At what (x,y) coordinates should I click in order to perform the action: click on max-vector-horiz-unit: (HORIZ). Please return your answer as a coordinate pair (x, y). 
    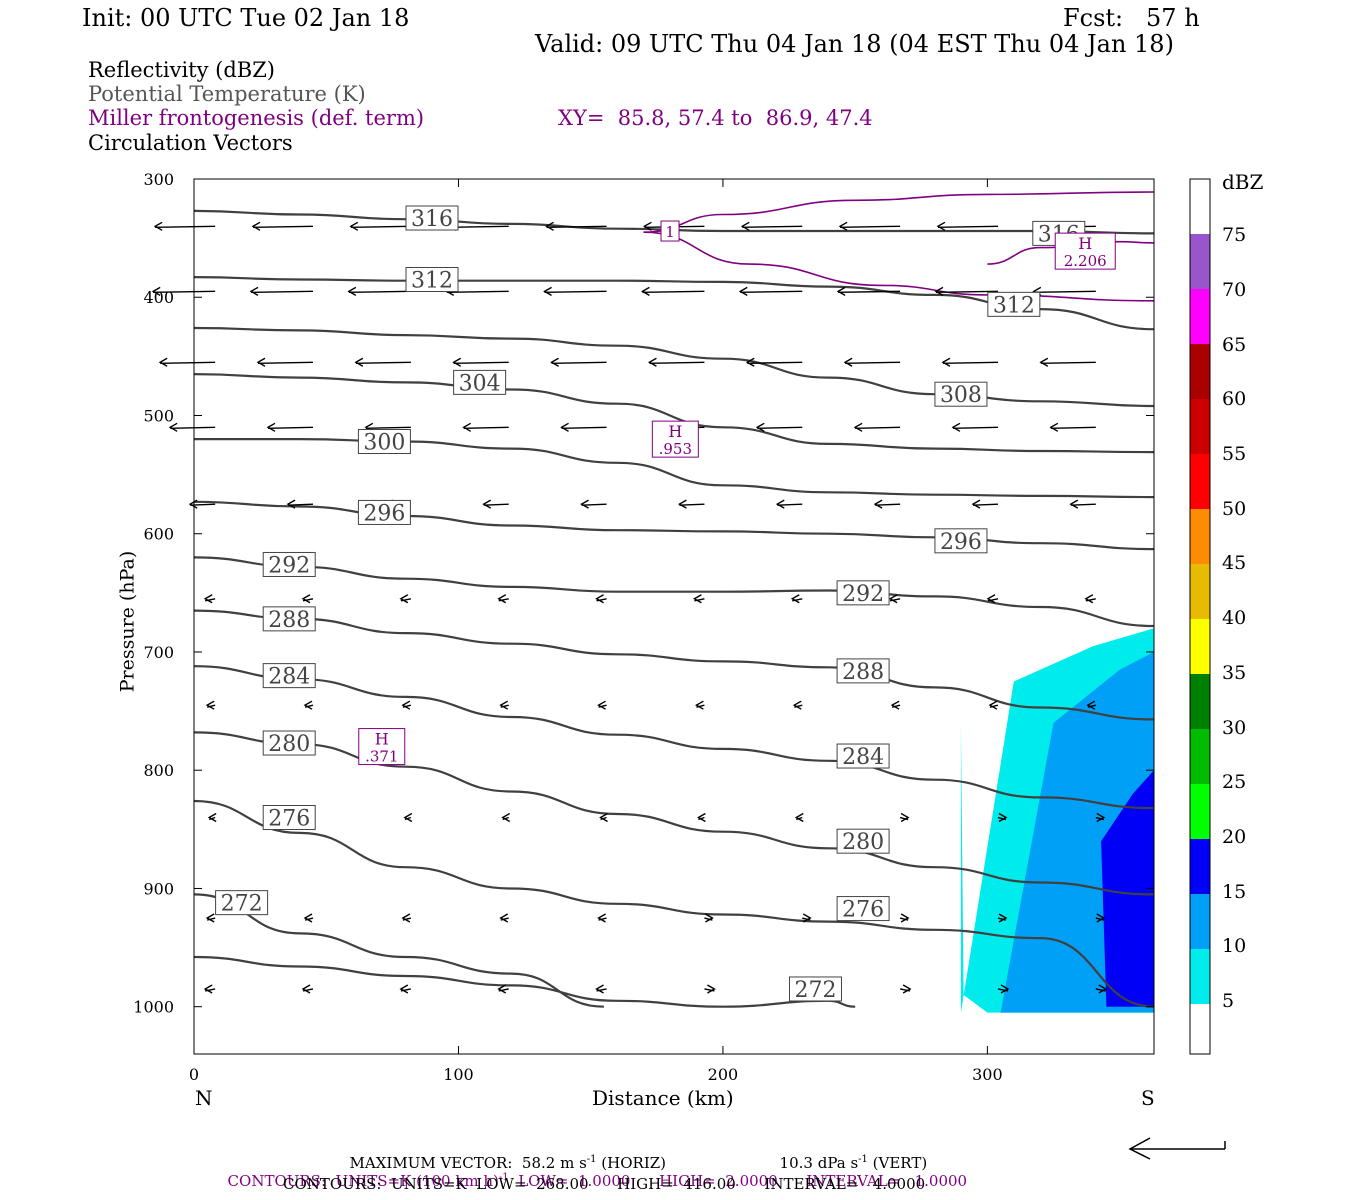
    Looking at the image, I should click on (631, 1163).